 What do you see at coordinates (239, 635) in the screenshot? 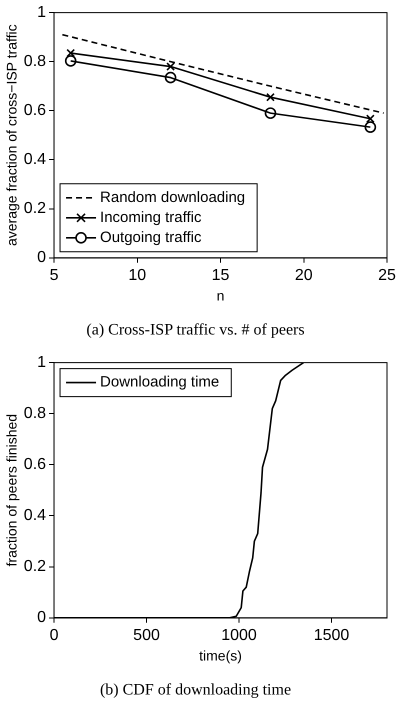
I see `x-tick-label: 1000` at bounding box center [239, 635].